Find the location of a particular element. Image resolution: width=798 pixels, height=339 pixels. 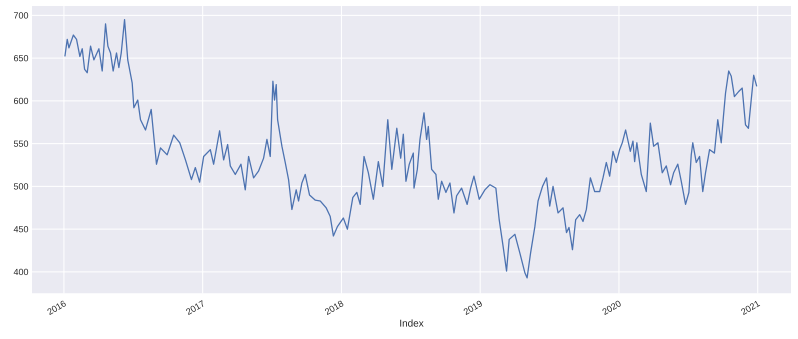

y-tick-label: 550 is located at coordinates (21, 143).